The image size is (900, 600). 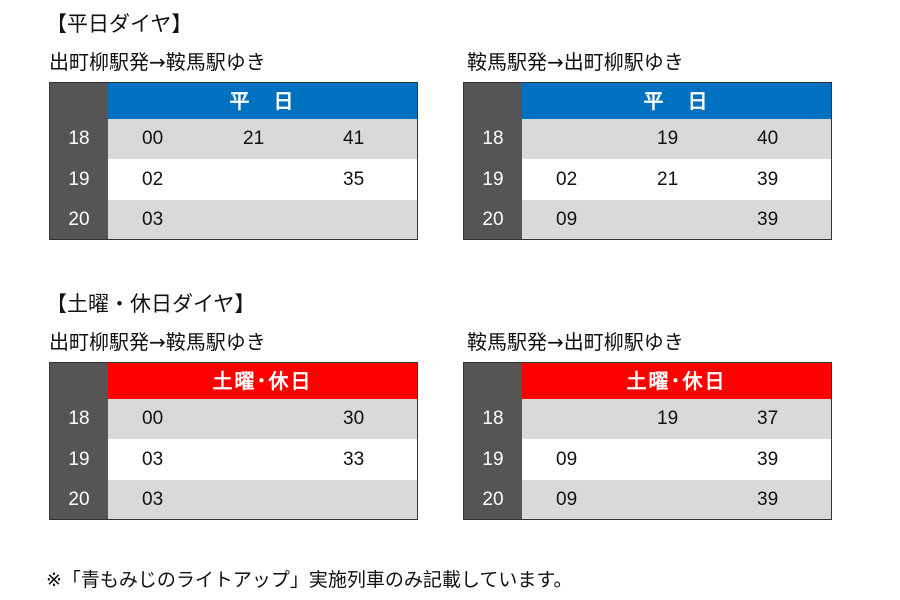 I want to click on holiday-timetable-demachiyanagi: 土曜･休日 18 00 30 19 03 33 20 03, so click(x=233, y=441).